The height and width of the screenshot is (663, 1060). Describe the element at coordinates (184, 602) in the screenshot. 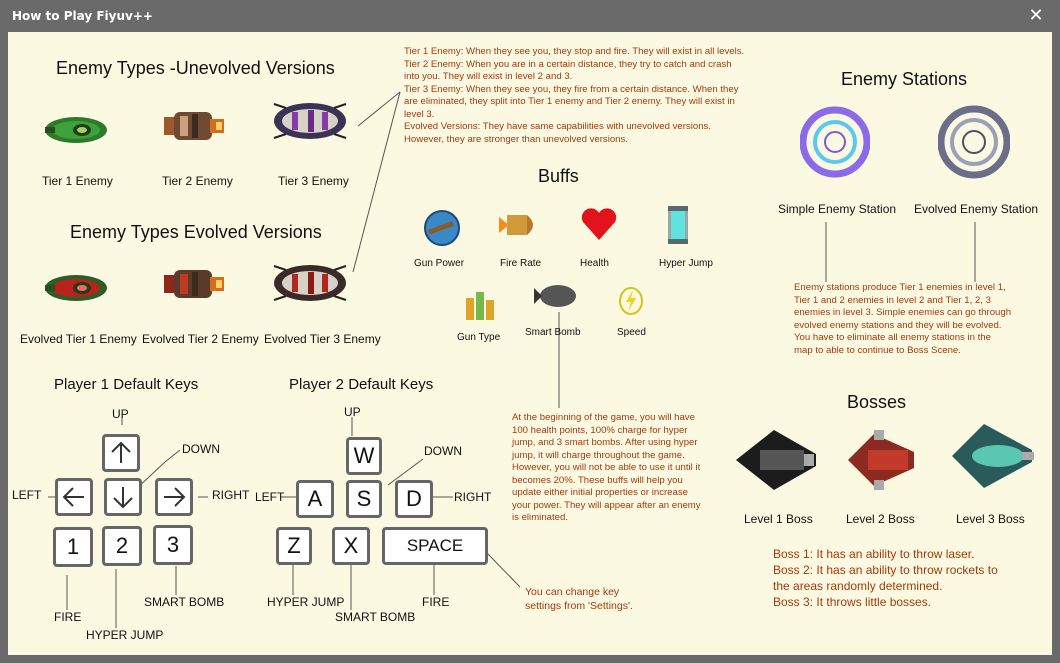

I see `p1-smart-bomb-label: SMART BOMB` at that location.